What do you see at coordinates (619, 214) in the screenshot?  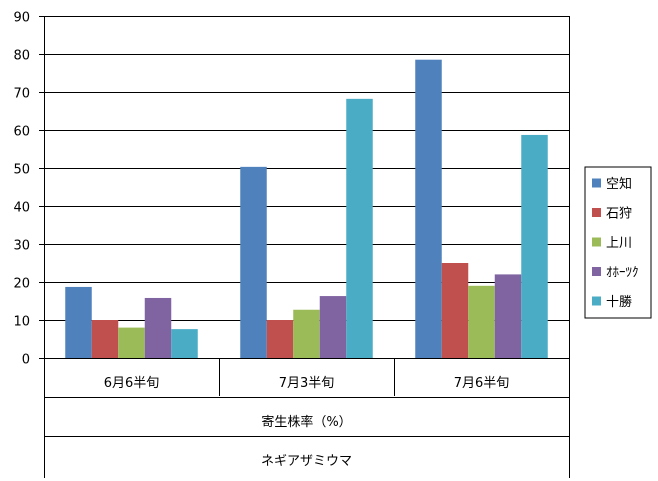 I see `legend-label: 石狩` at bounding box center [619, 214].